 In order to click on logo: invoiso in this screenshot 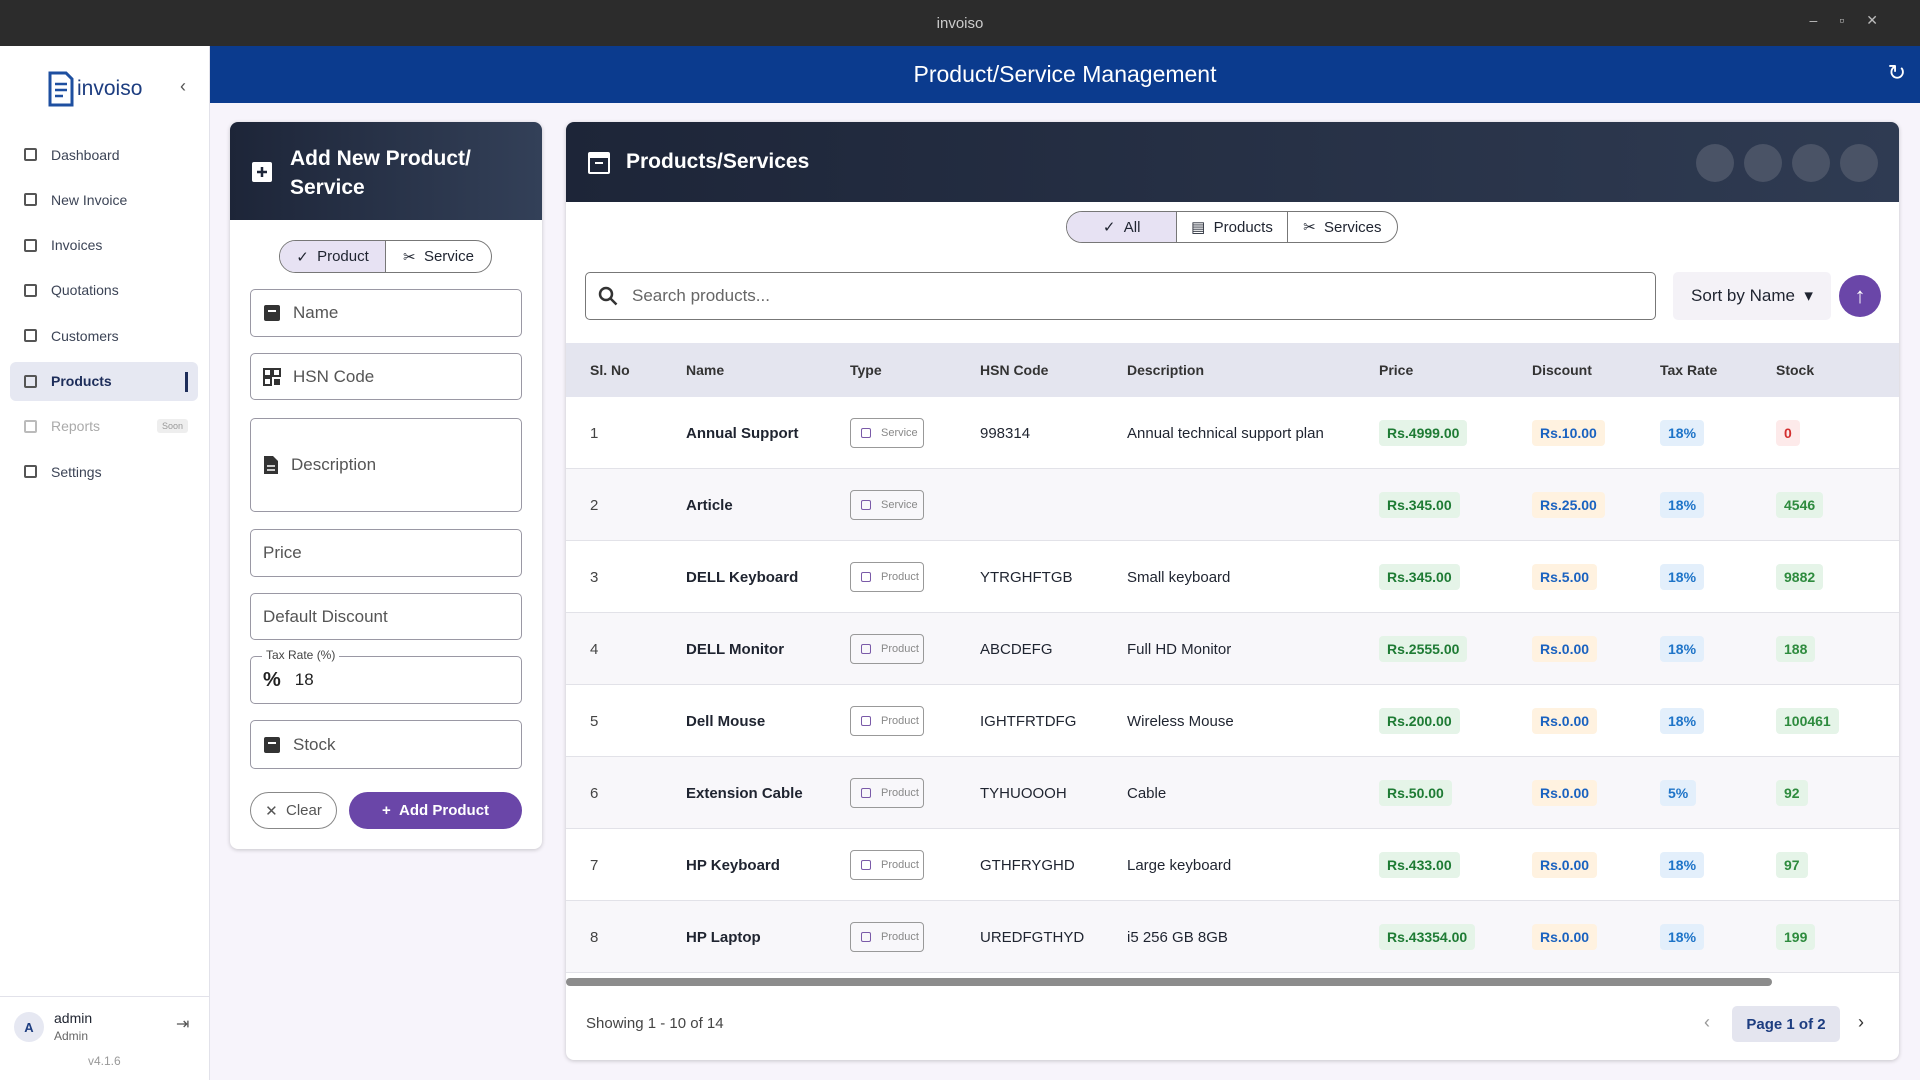, I will do `click(94, 89)`.